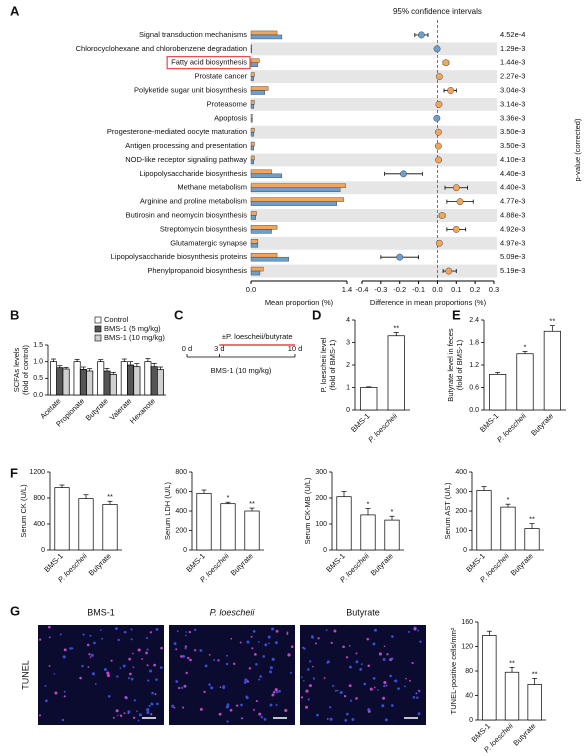 Image resolution: width=585 pixels, height=756 pixels. Describe the element at coordinates (512, 214) in the screenshot. I see `p-value: 4.88e-3` at that location.